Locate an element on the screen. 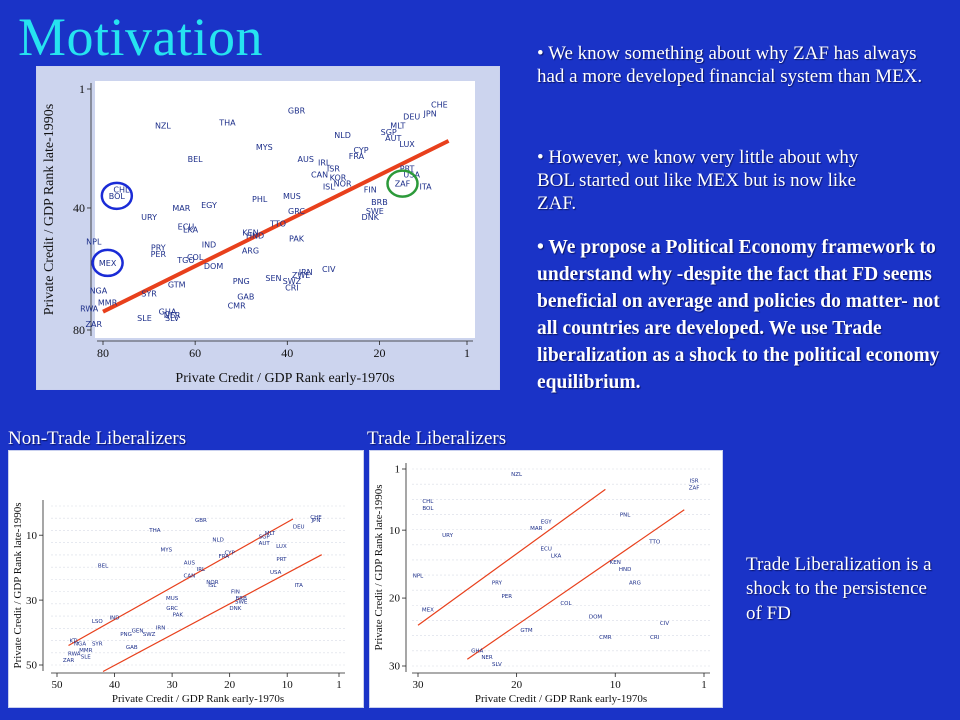 The height and width of the screenshot is (720, 960). point-label: SLV is located at coordinates (172, 318).